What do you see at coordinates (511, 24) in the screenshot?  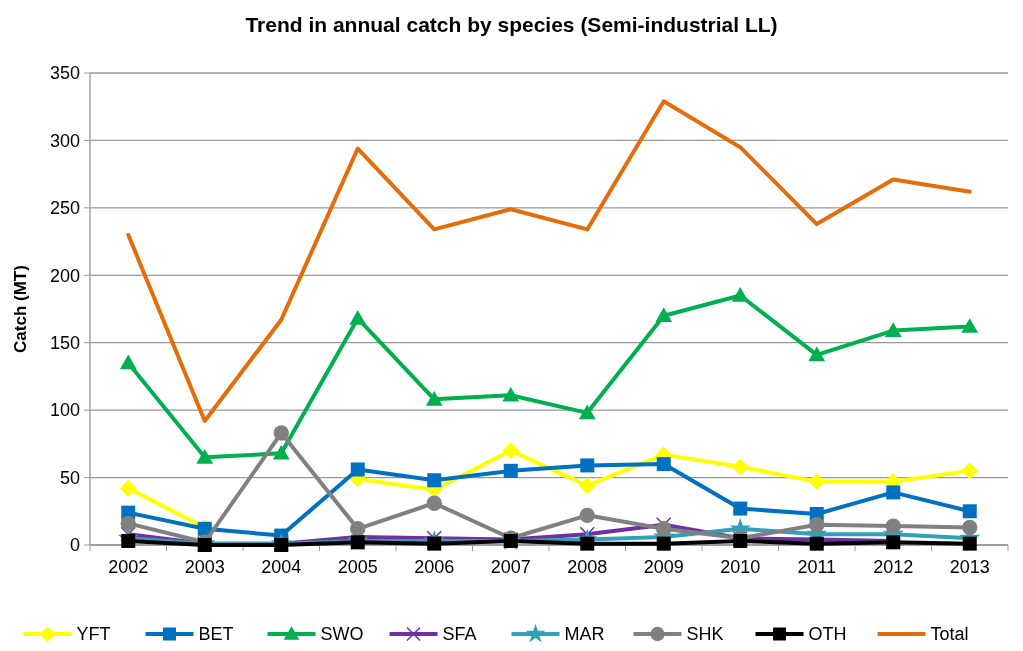 I see `chart-title: Trend in annual catch by species (Semi-industrial LL)` at bounding box center [511, 24].